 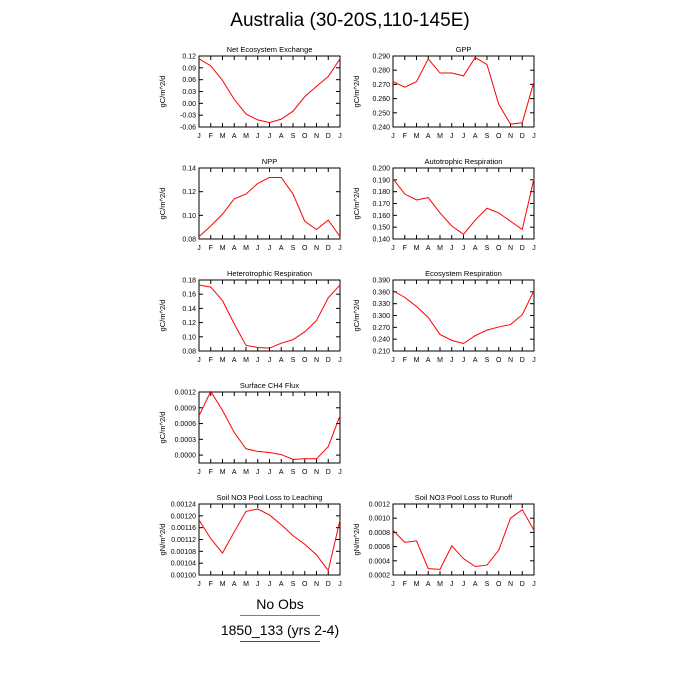 I want to click on y-tick-label: 0.360, so click(x=381, y=292).